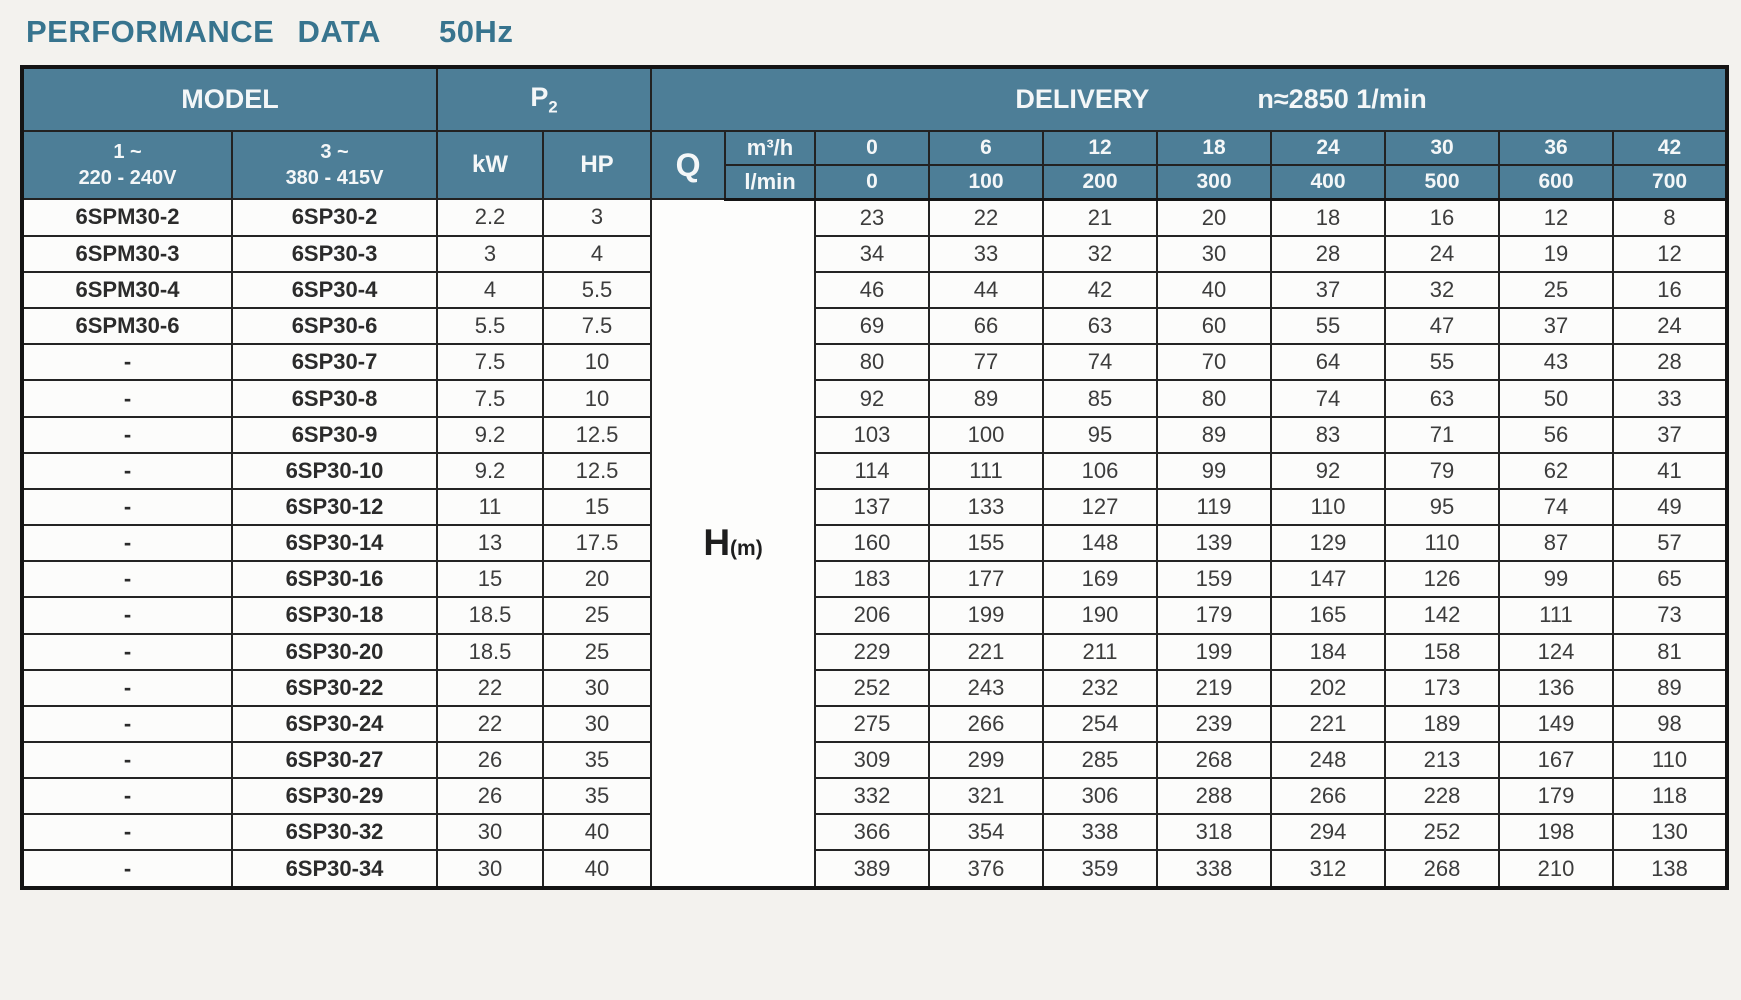 This screenshot has width=1741, height=1000. What do you see at coordinates (1442, 579) in the screenshot?
I see `head-value-cell: 126` at bounding box center [1442, 579].